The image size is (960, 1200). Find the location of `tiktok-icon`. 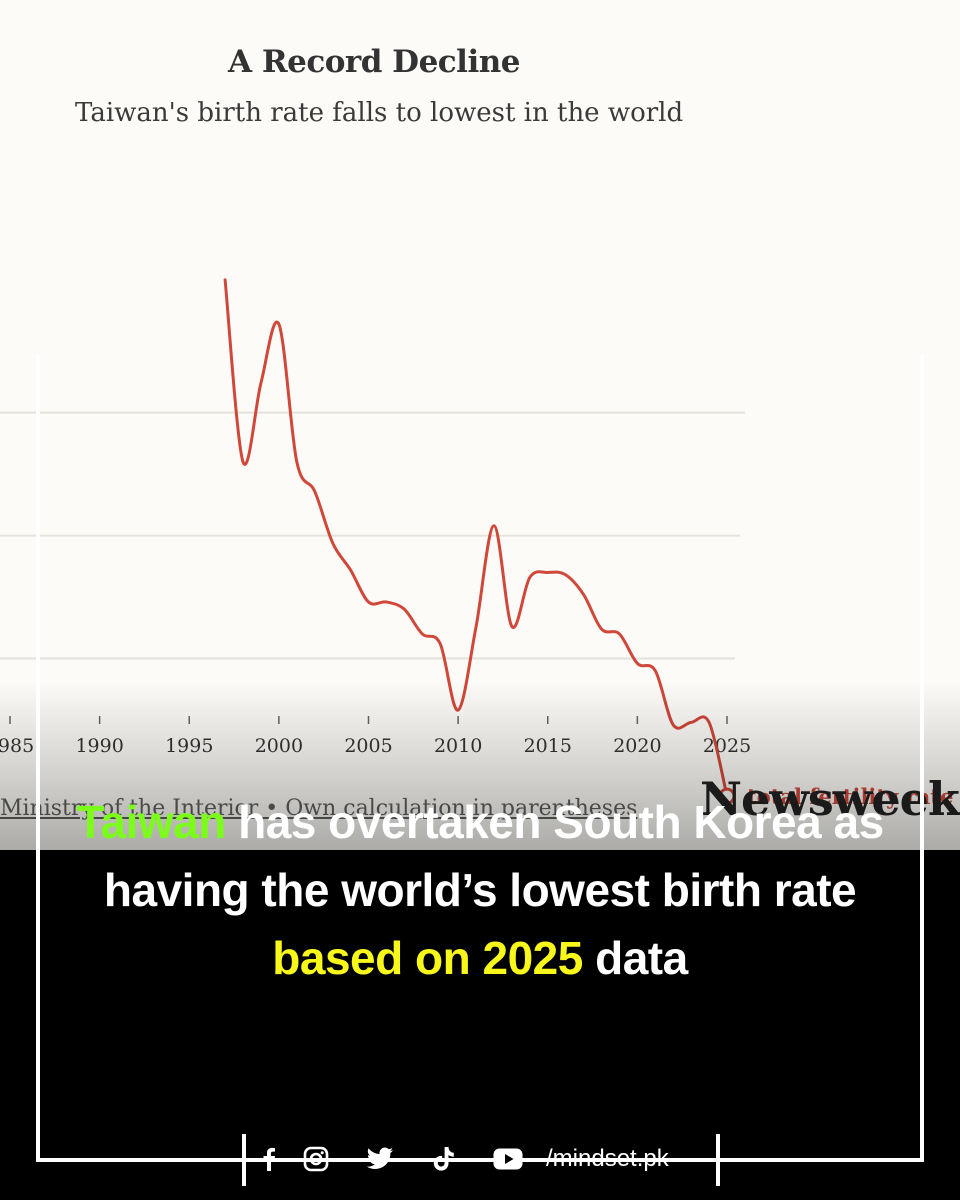

tiktok-icon is located at coordinates (444, 1159).